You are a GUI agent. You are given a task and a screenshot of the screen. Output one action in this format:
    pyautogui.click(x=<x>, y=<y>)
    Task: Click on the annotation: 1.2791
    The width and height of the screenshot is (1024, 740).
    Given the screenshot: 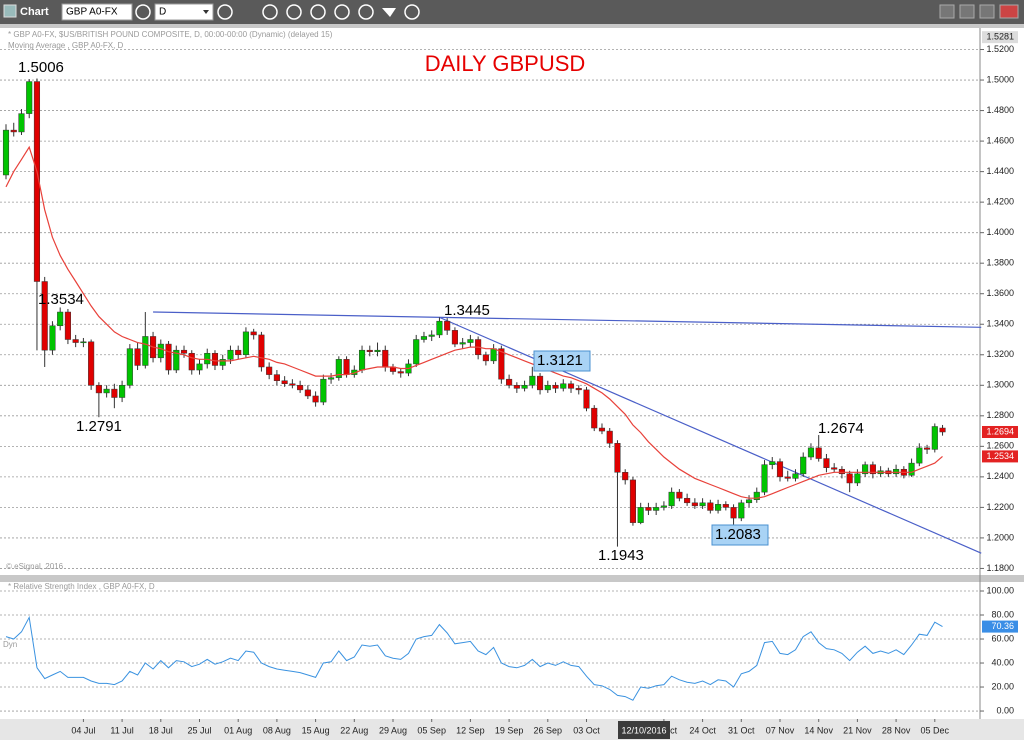 What is the action you would take?
    pyautogui.click(x=99, y=426)
    